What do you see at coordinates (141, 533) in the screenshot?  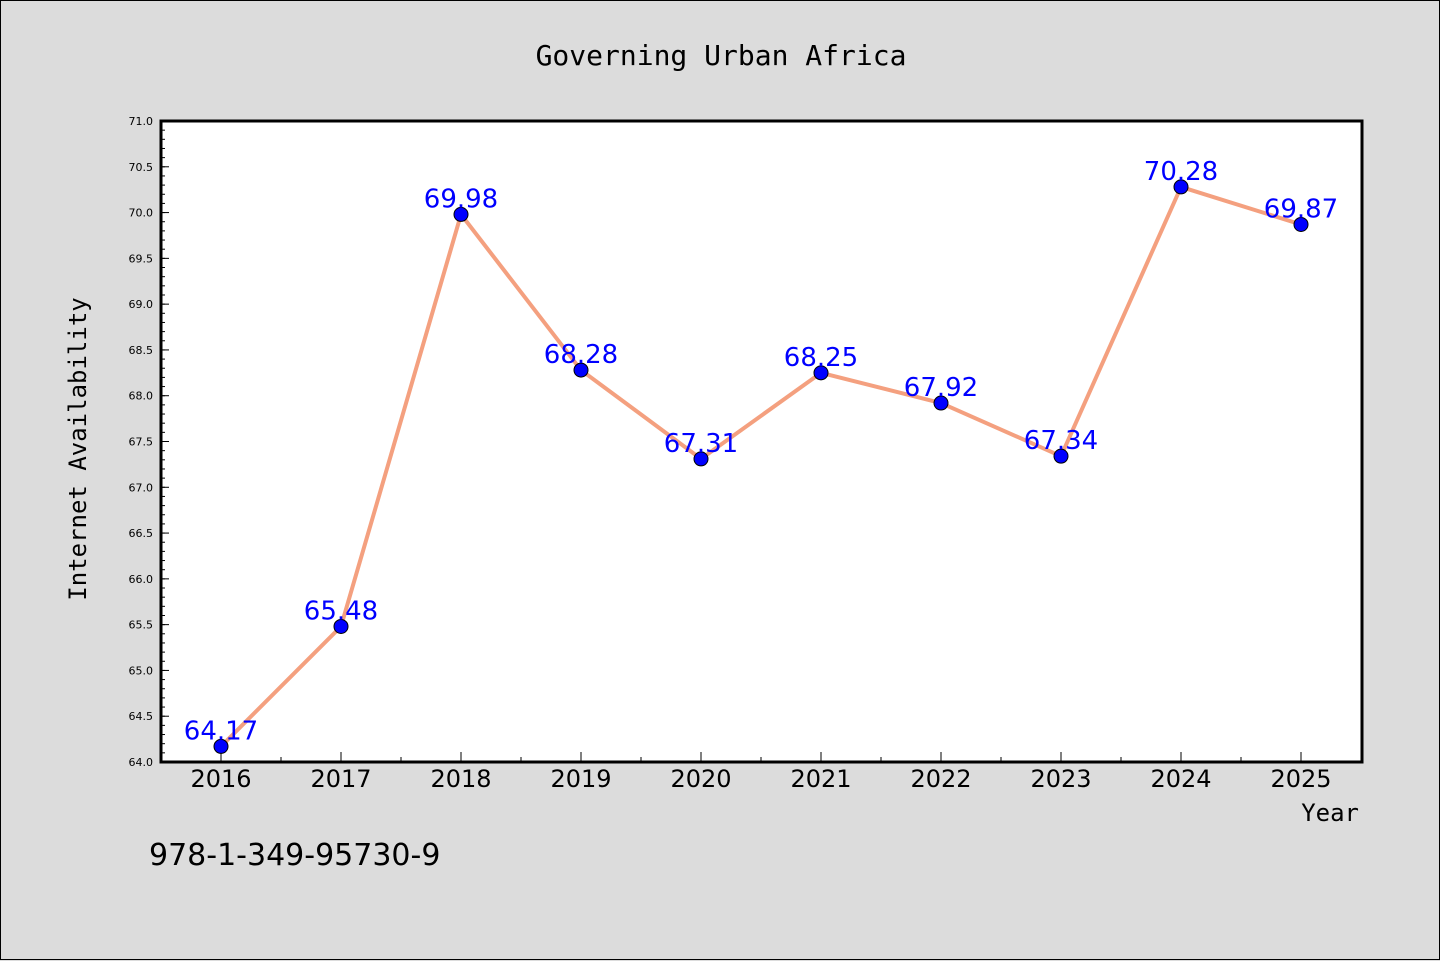 I see `y-tick-label: 66.5` at bounding box center [141, 533].